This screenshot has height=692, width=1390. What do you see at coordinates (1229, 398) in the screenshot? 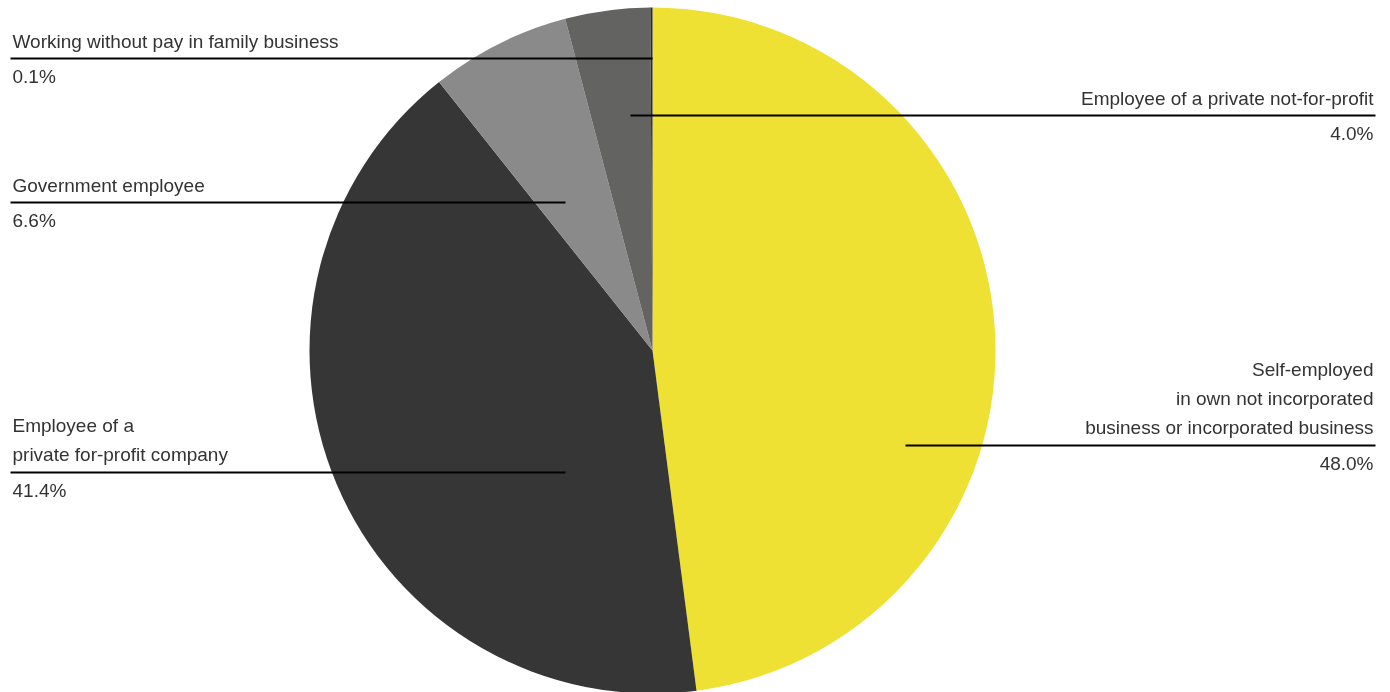
I see `slice-label: Self-employed in own not incorporated business or incorporated business` at bounding box center [1229, 398].